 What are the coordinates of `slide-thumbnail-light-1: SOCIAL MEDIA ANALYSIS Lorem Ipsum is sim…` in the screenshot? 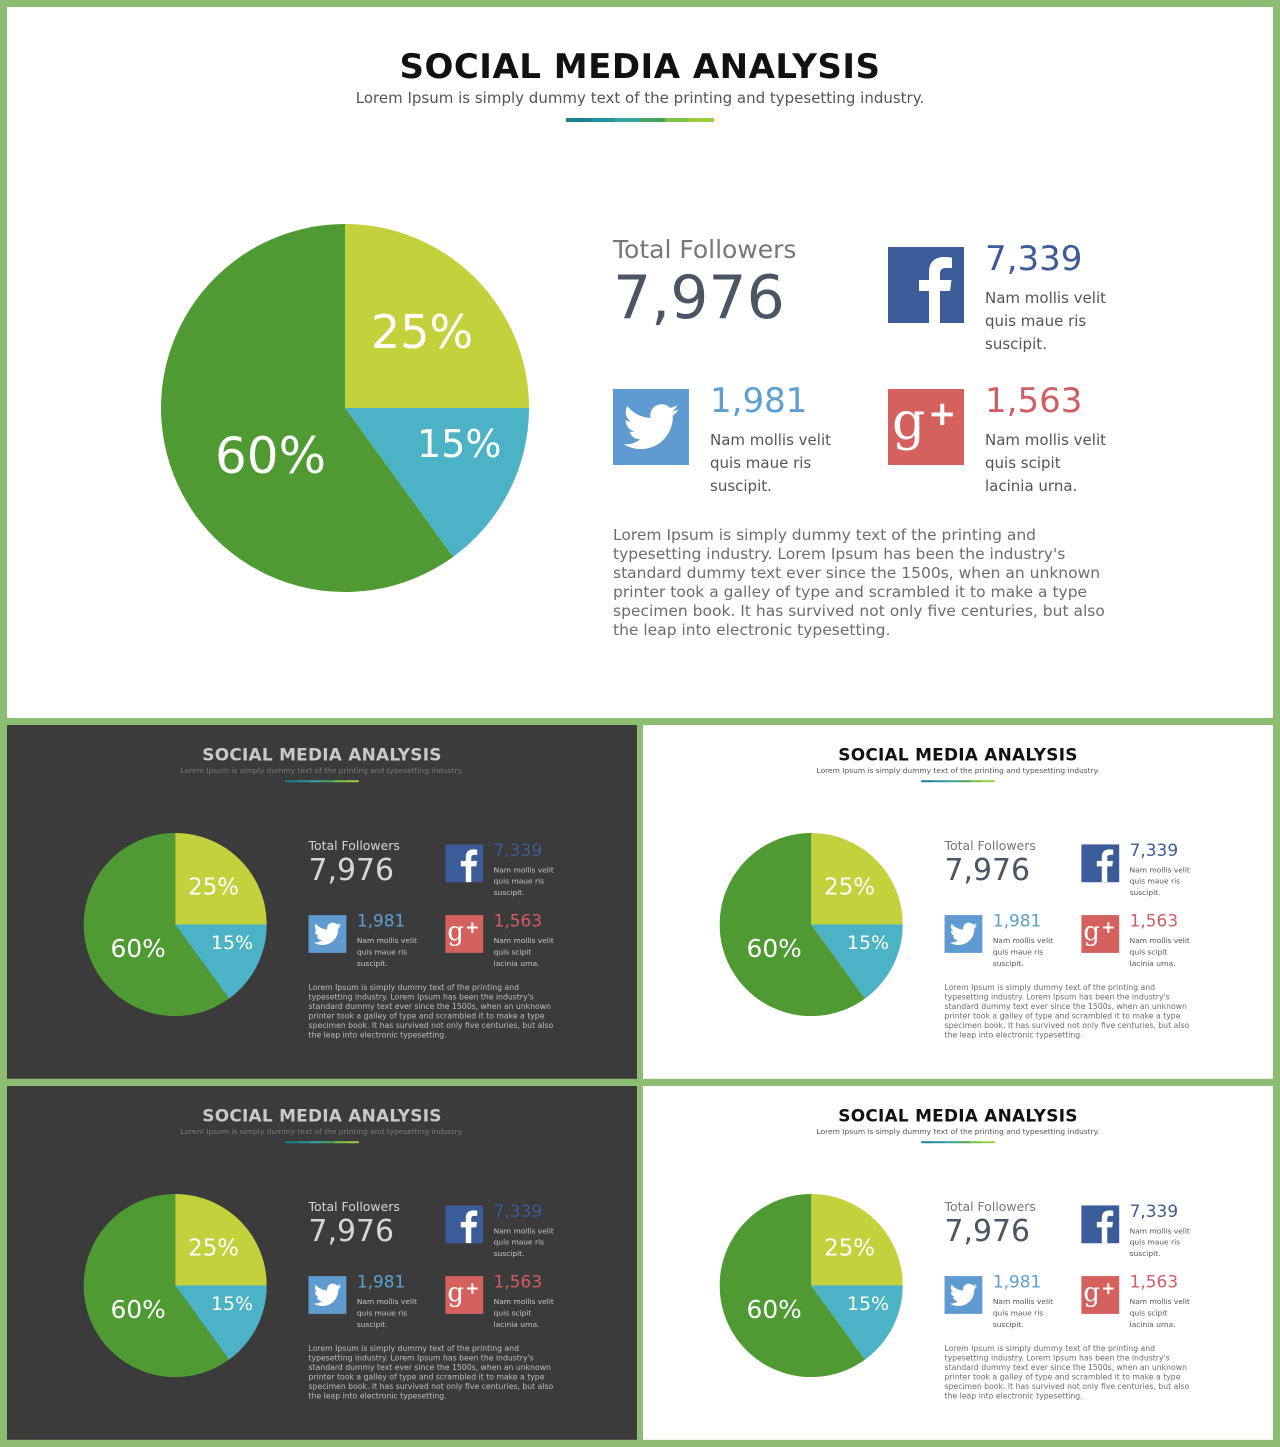 It's located at (958, 902).